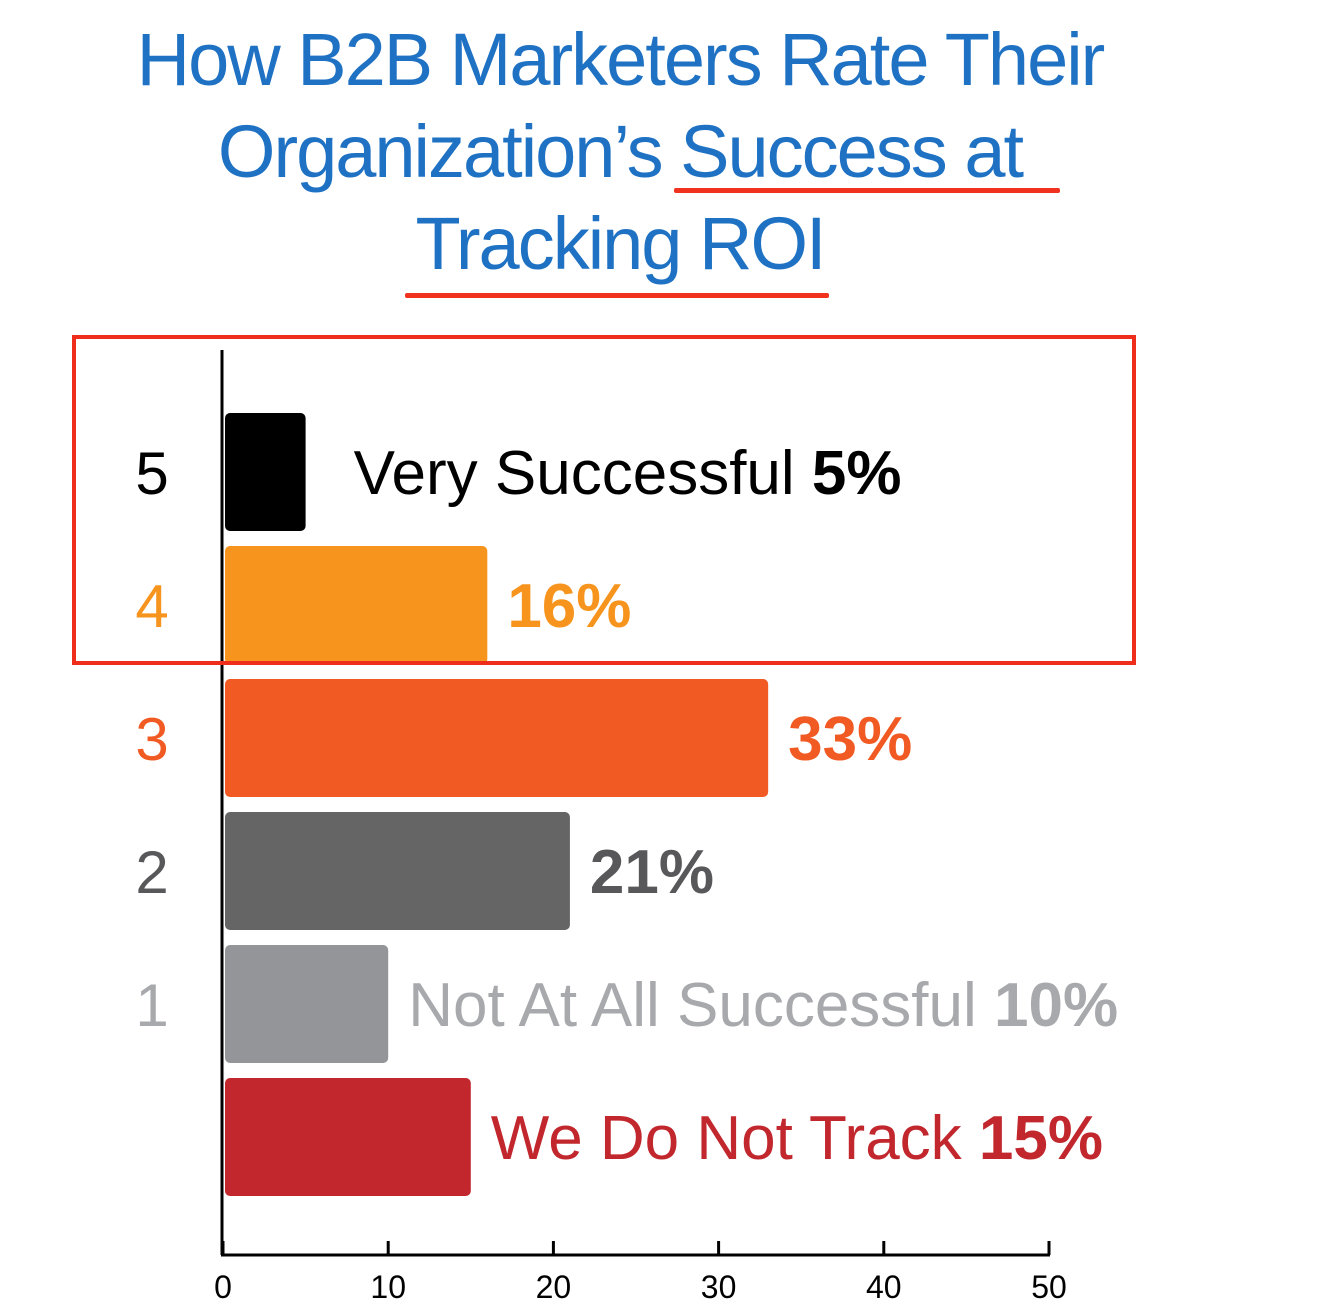  Describe the element at coordinates (151, 473) in the screenshot. I see `rating-label-5: 5` at that location.